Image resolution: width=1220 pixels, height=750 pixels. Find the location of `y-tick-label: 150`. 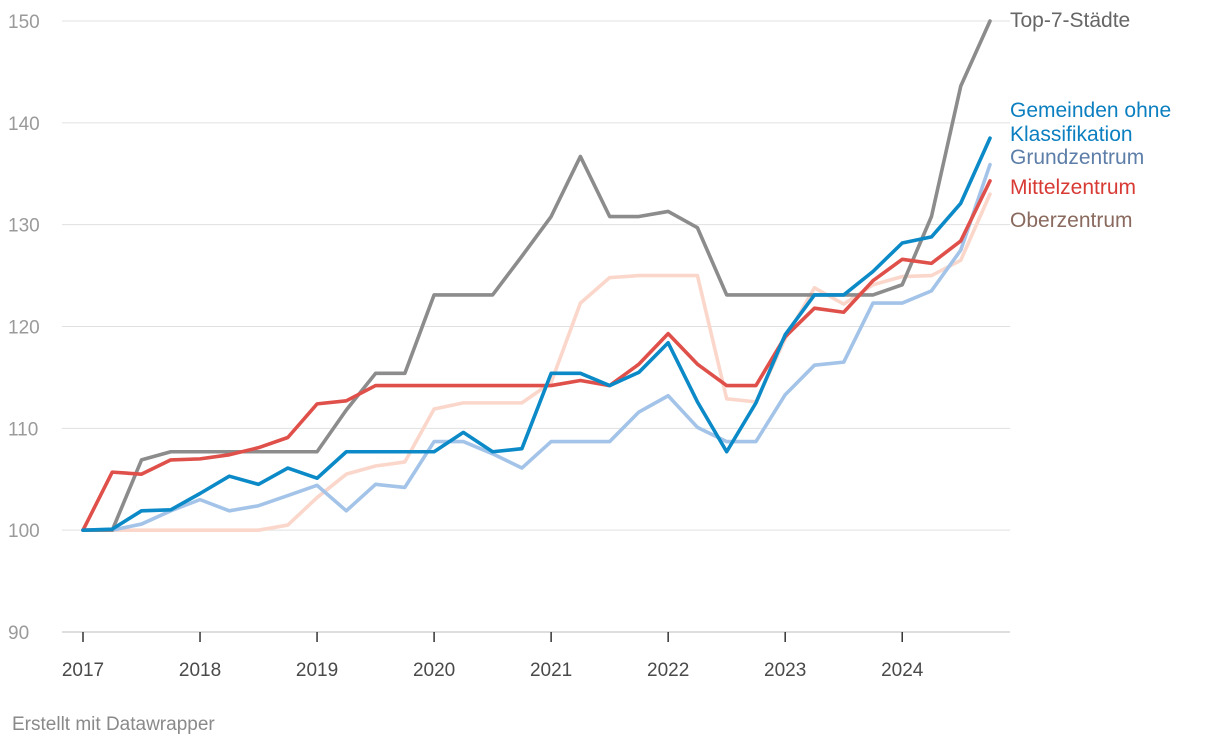

y-tick-label: 150 is located at coordinates (24, 22).